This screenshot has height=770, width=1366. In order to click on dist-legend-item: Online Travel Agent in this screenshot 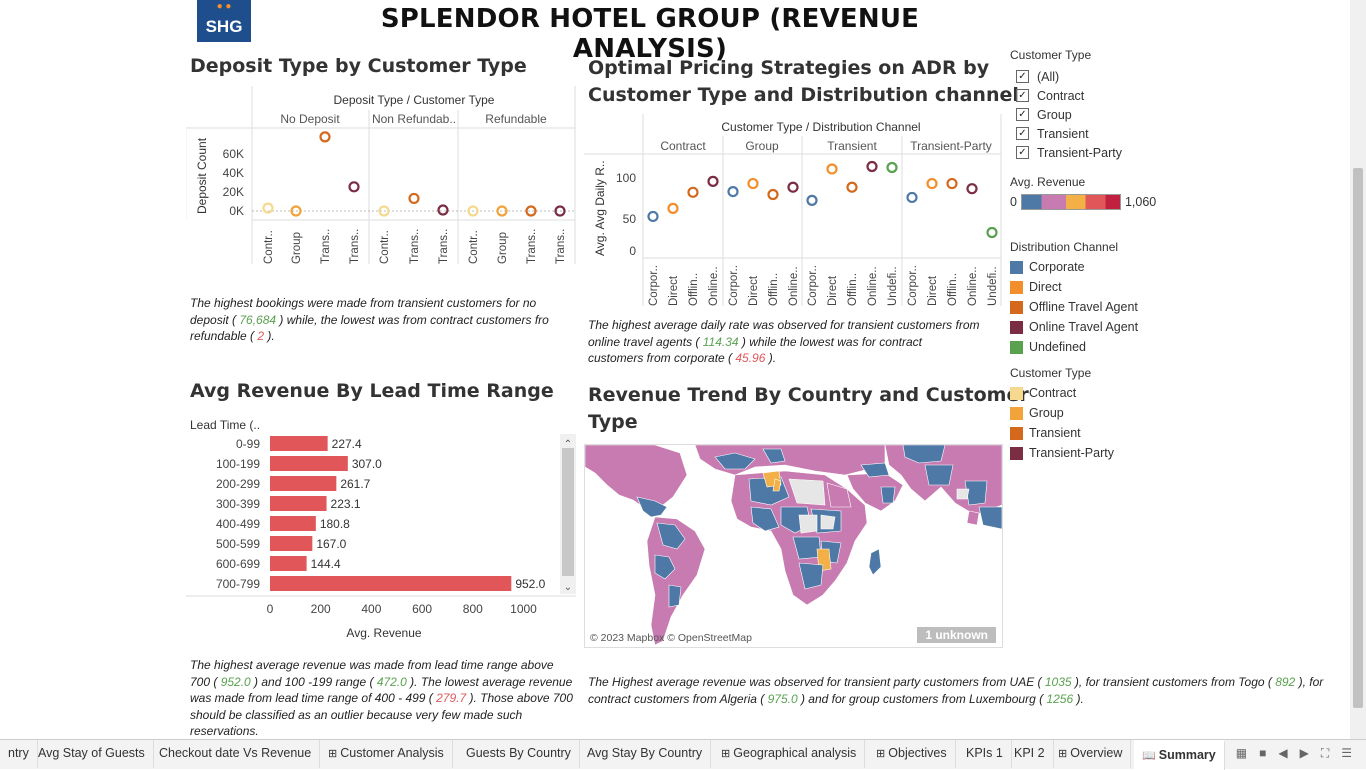, I will do `click(1100, 327)`.